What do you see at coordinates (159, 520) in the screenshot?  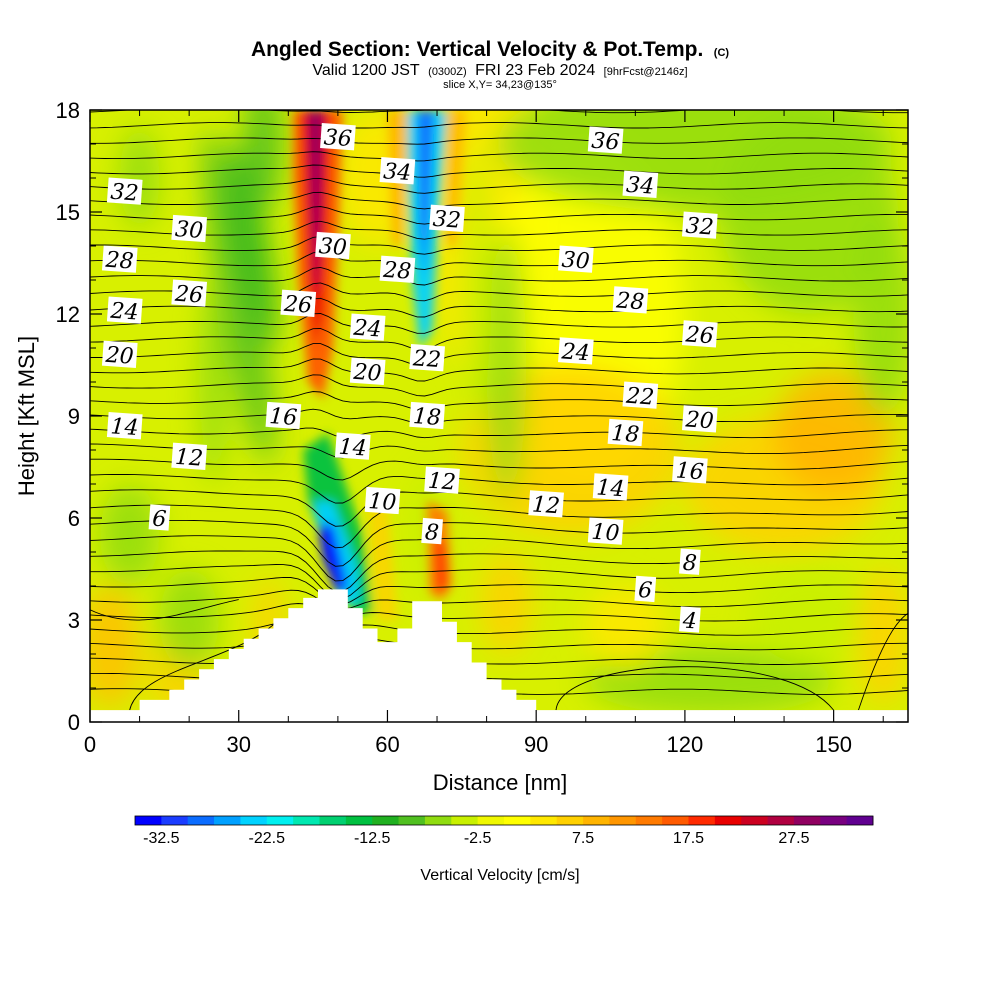 I see `contour-label-text: 6` at bounding box center [159, 520].